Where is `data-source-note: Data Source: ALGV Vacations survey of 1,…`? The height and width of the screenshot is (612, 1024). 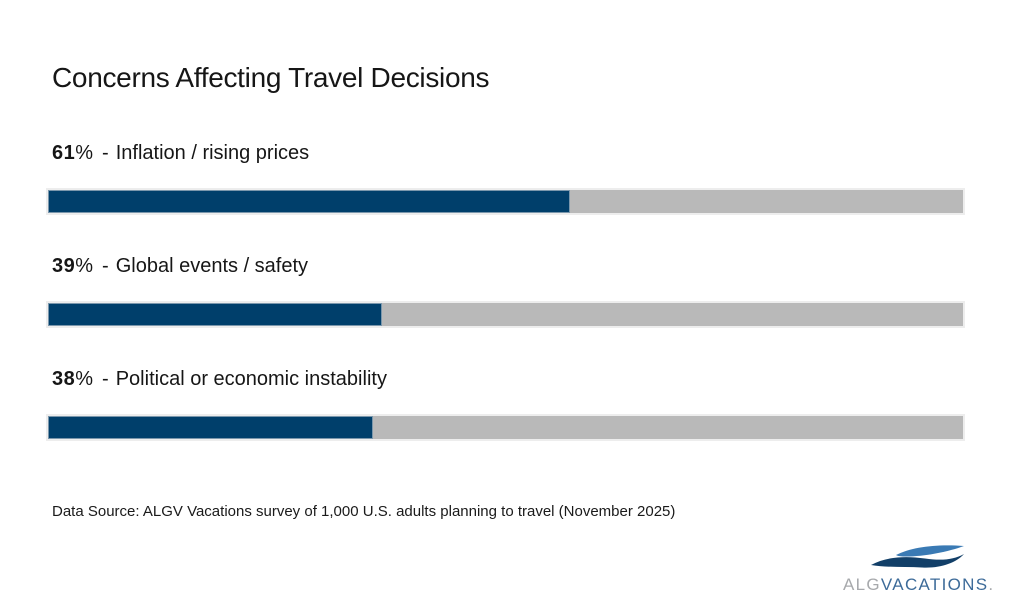
data-source-note: Data Source: ALGV Vacations survey of 1,… is located at coordinates (364, 511).